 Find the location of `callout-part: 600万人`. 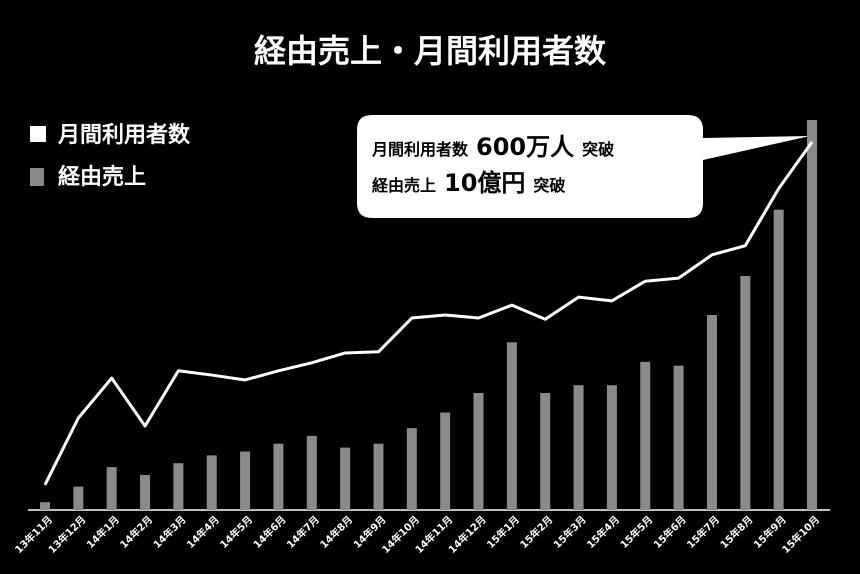

callout-part: 600万人 is located at coordinates (525, 147).